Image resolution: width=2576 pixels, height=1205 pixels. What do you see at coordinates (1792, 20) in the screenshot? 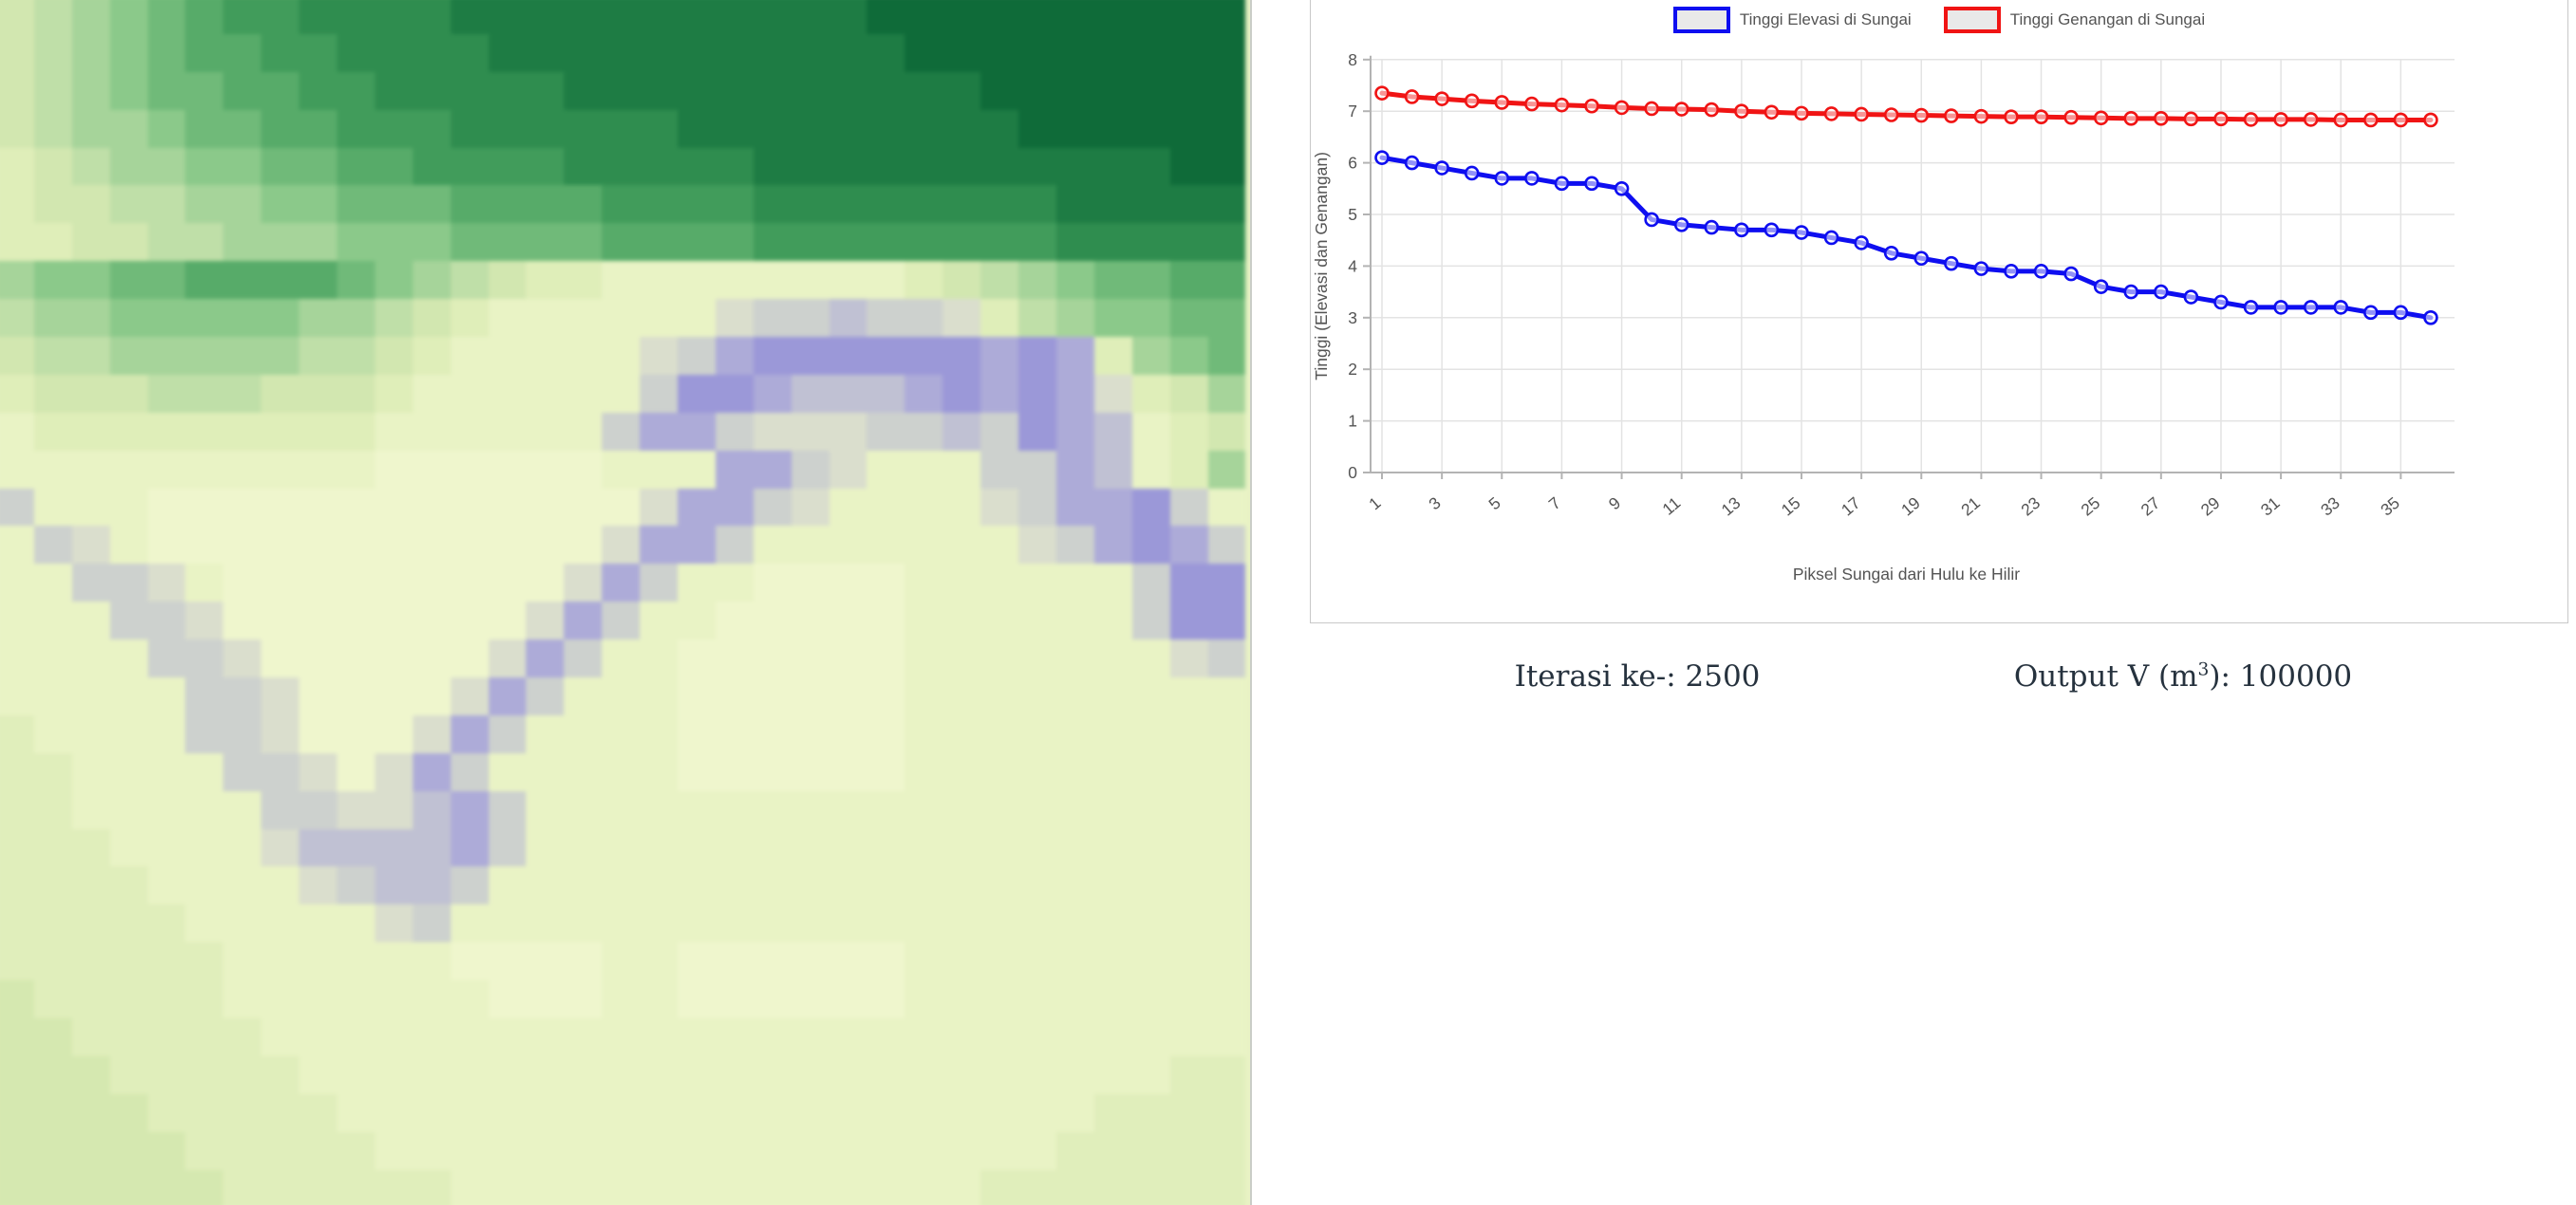
I see `legend-item-0: Tinggi Elevasi di Sungai` at bounding box center [1792, 20].